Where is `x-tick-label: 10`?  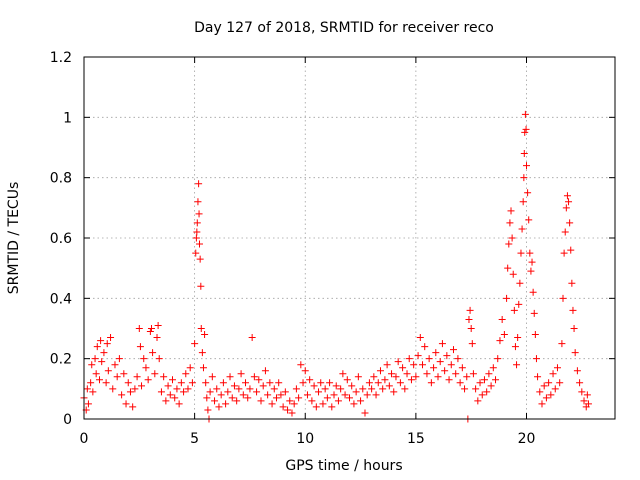
x-tick-label: 10 is located at coordinates (305, 439).